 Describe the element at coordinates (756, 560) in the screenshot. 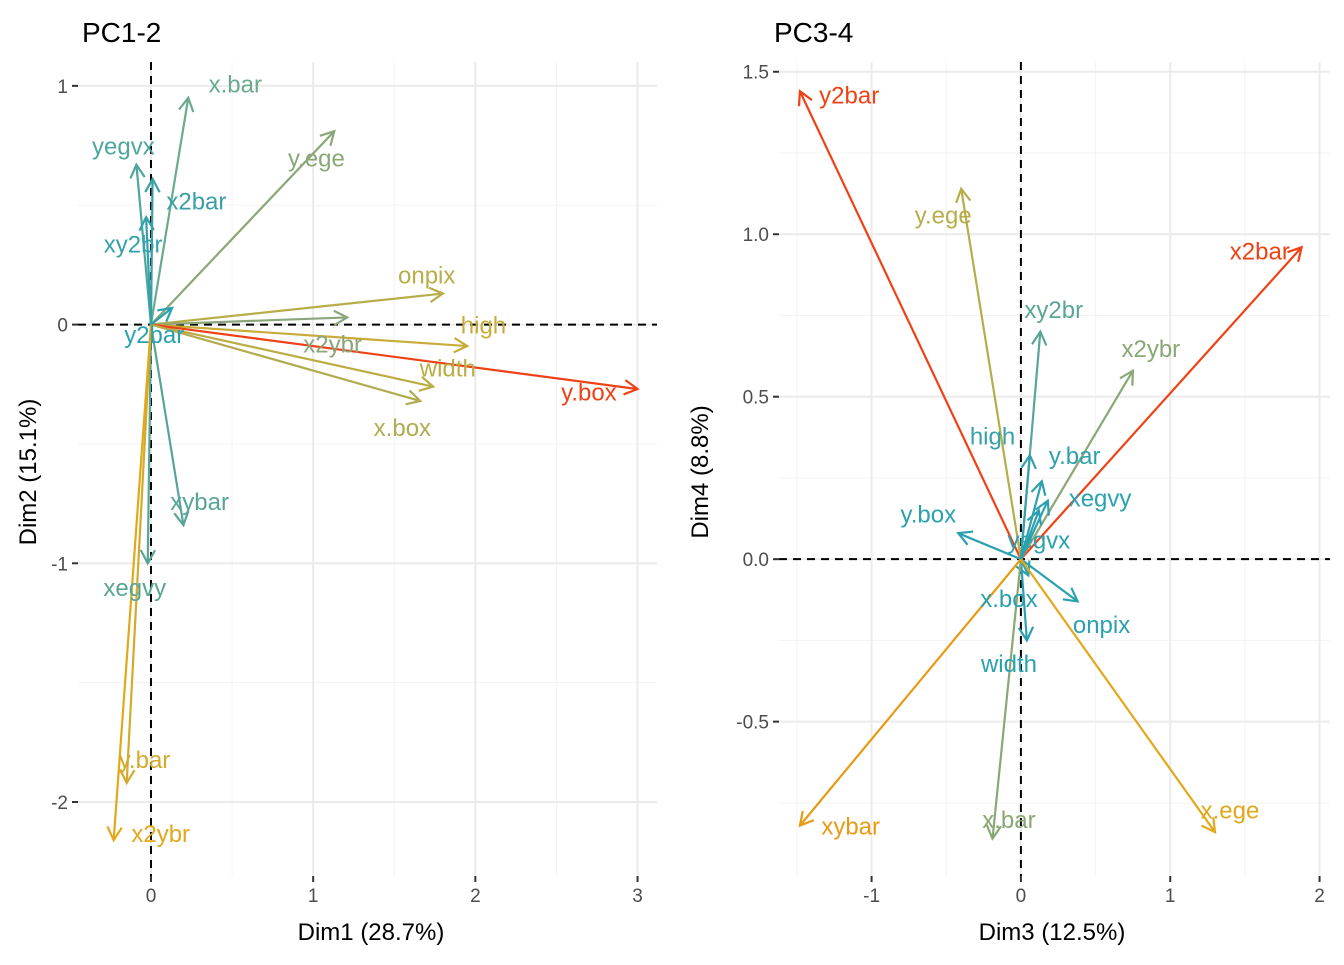

I see `y-tick-label: 0.0` at that location.